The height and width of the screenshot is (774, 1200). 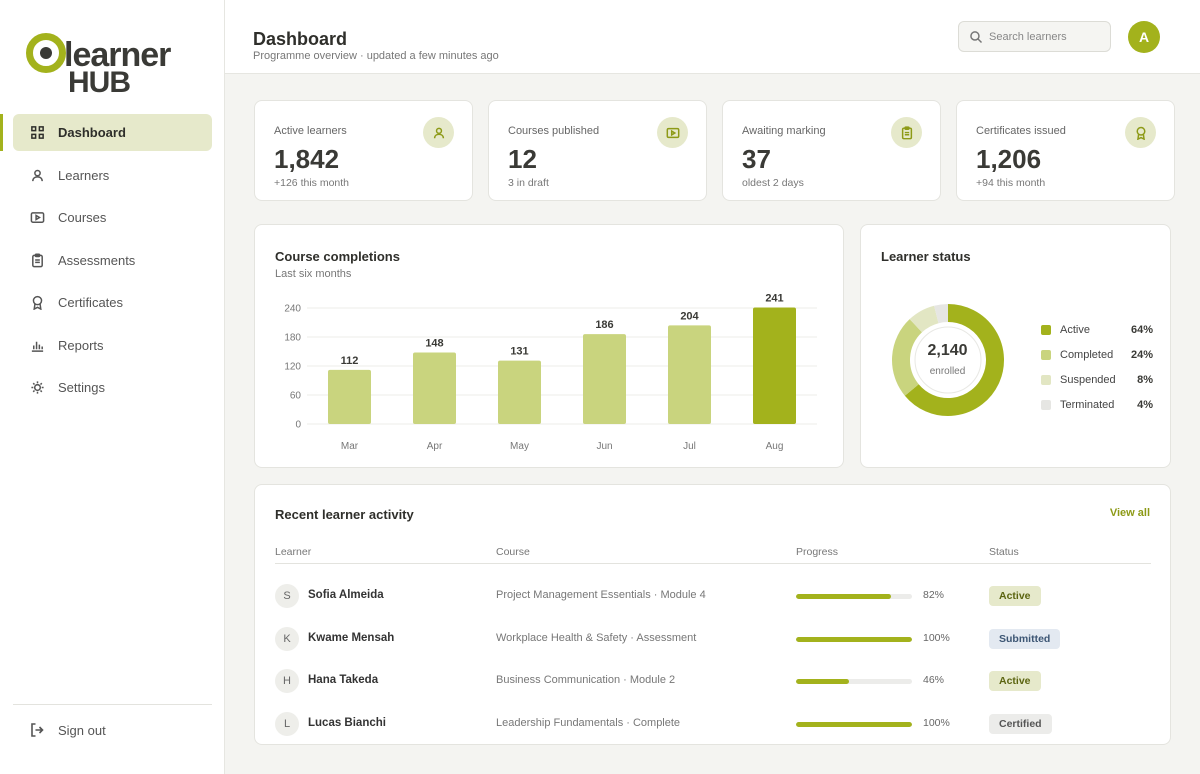 I want to click on logo-word-learner: learner, so click(x=117, y=55).